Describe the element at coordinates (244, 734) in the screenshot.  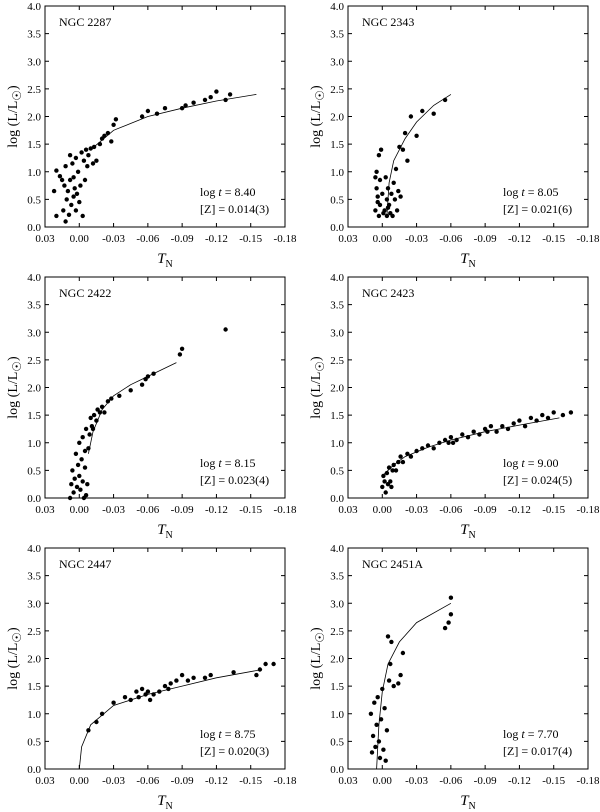
I see `age-value: 8.75` at that location.